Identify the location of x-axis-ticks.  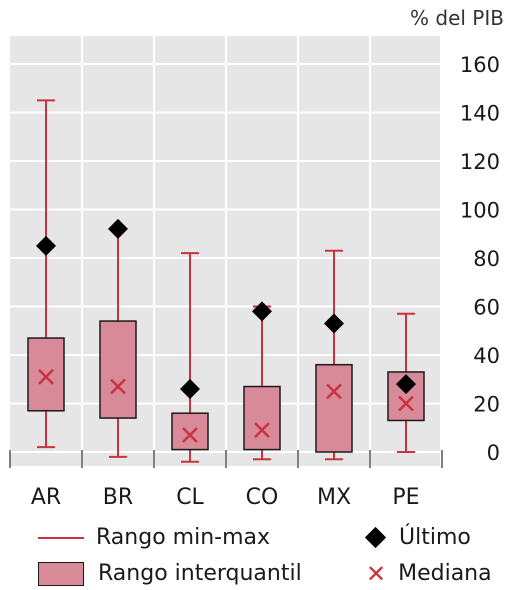
(226, 459).